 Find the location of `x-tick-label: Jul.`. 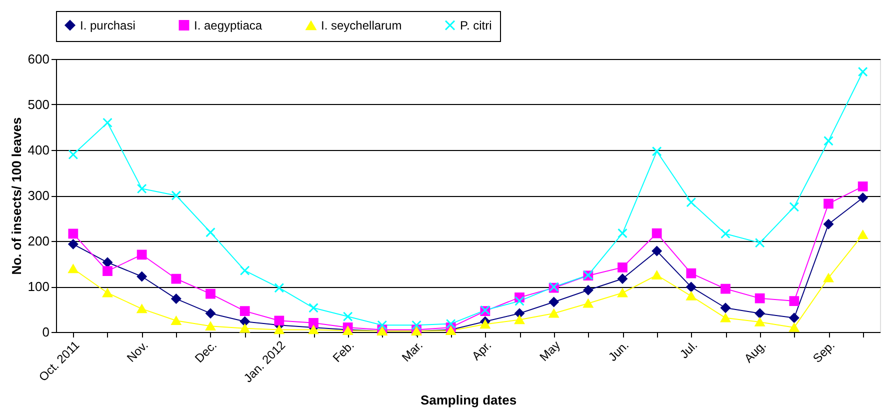

x-tick-label: Jul. is located at coordinates (688, 350).